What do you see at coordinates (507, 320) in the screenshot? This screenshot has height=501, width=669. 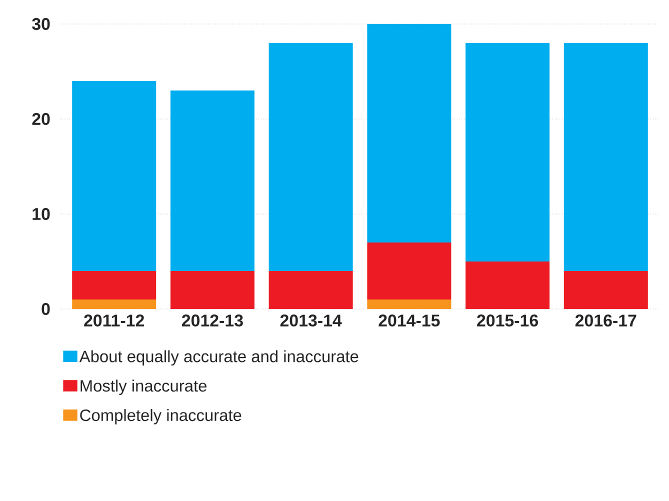 I see `x-tick-label: 2015-16` at bounding box center [507, 320].